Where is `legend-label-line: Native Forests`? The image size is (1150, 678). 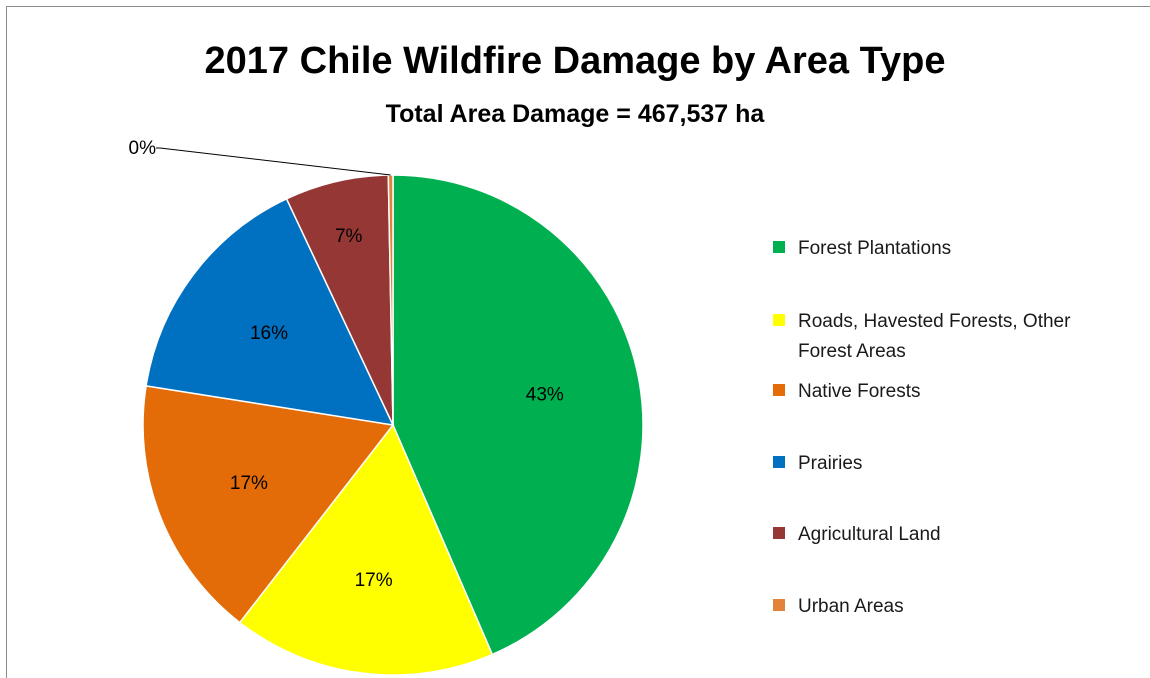 legend-label-line: Native Forests is located at coordinates (859, 391).